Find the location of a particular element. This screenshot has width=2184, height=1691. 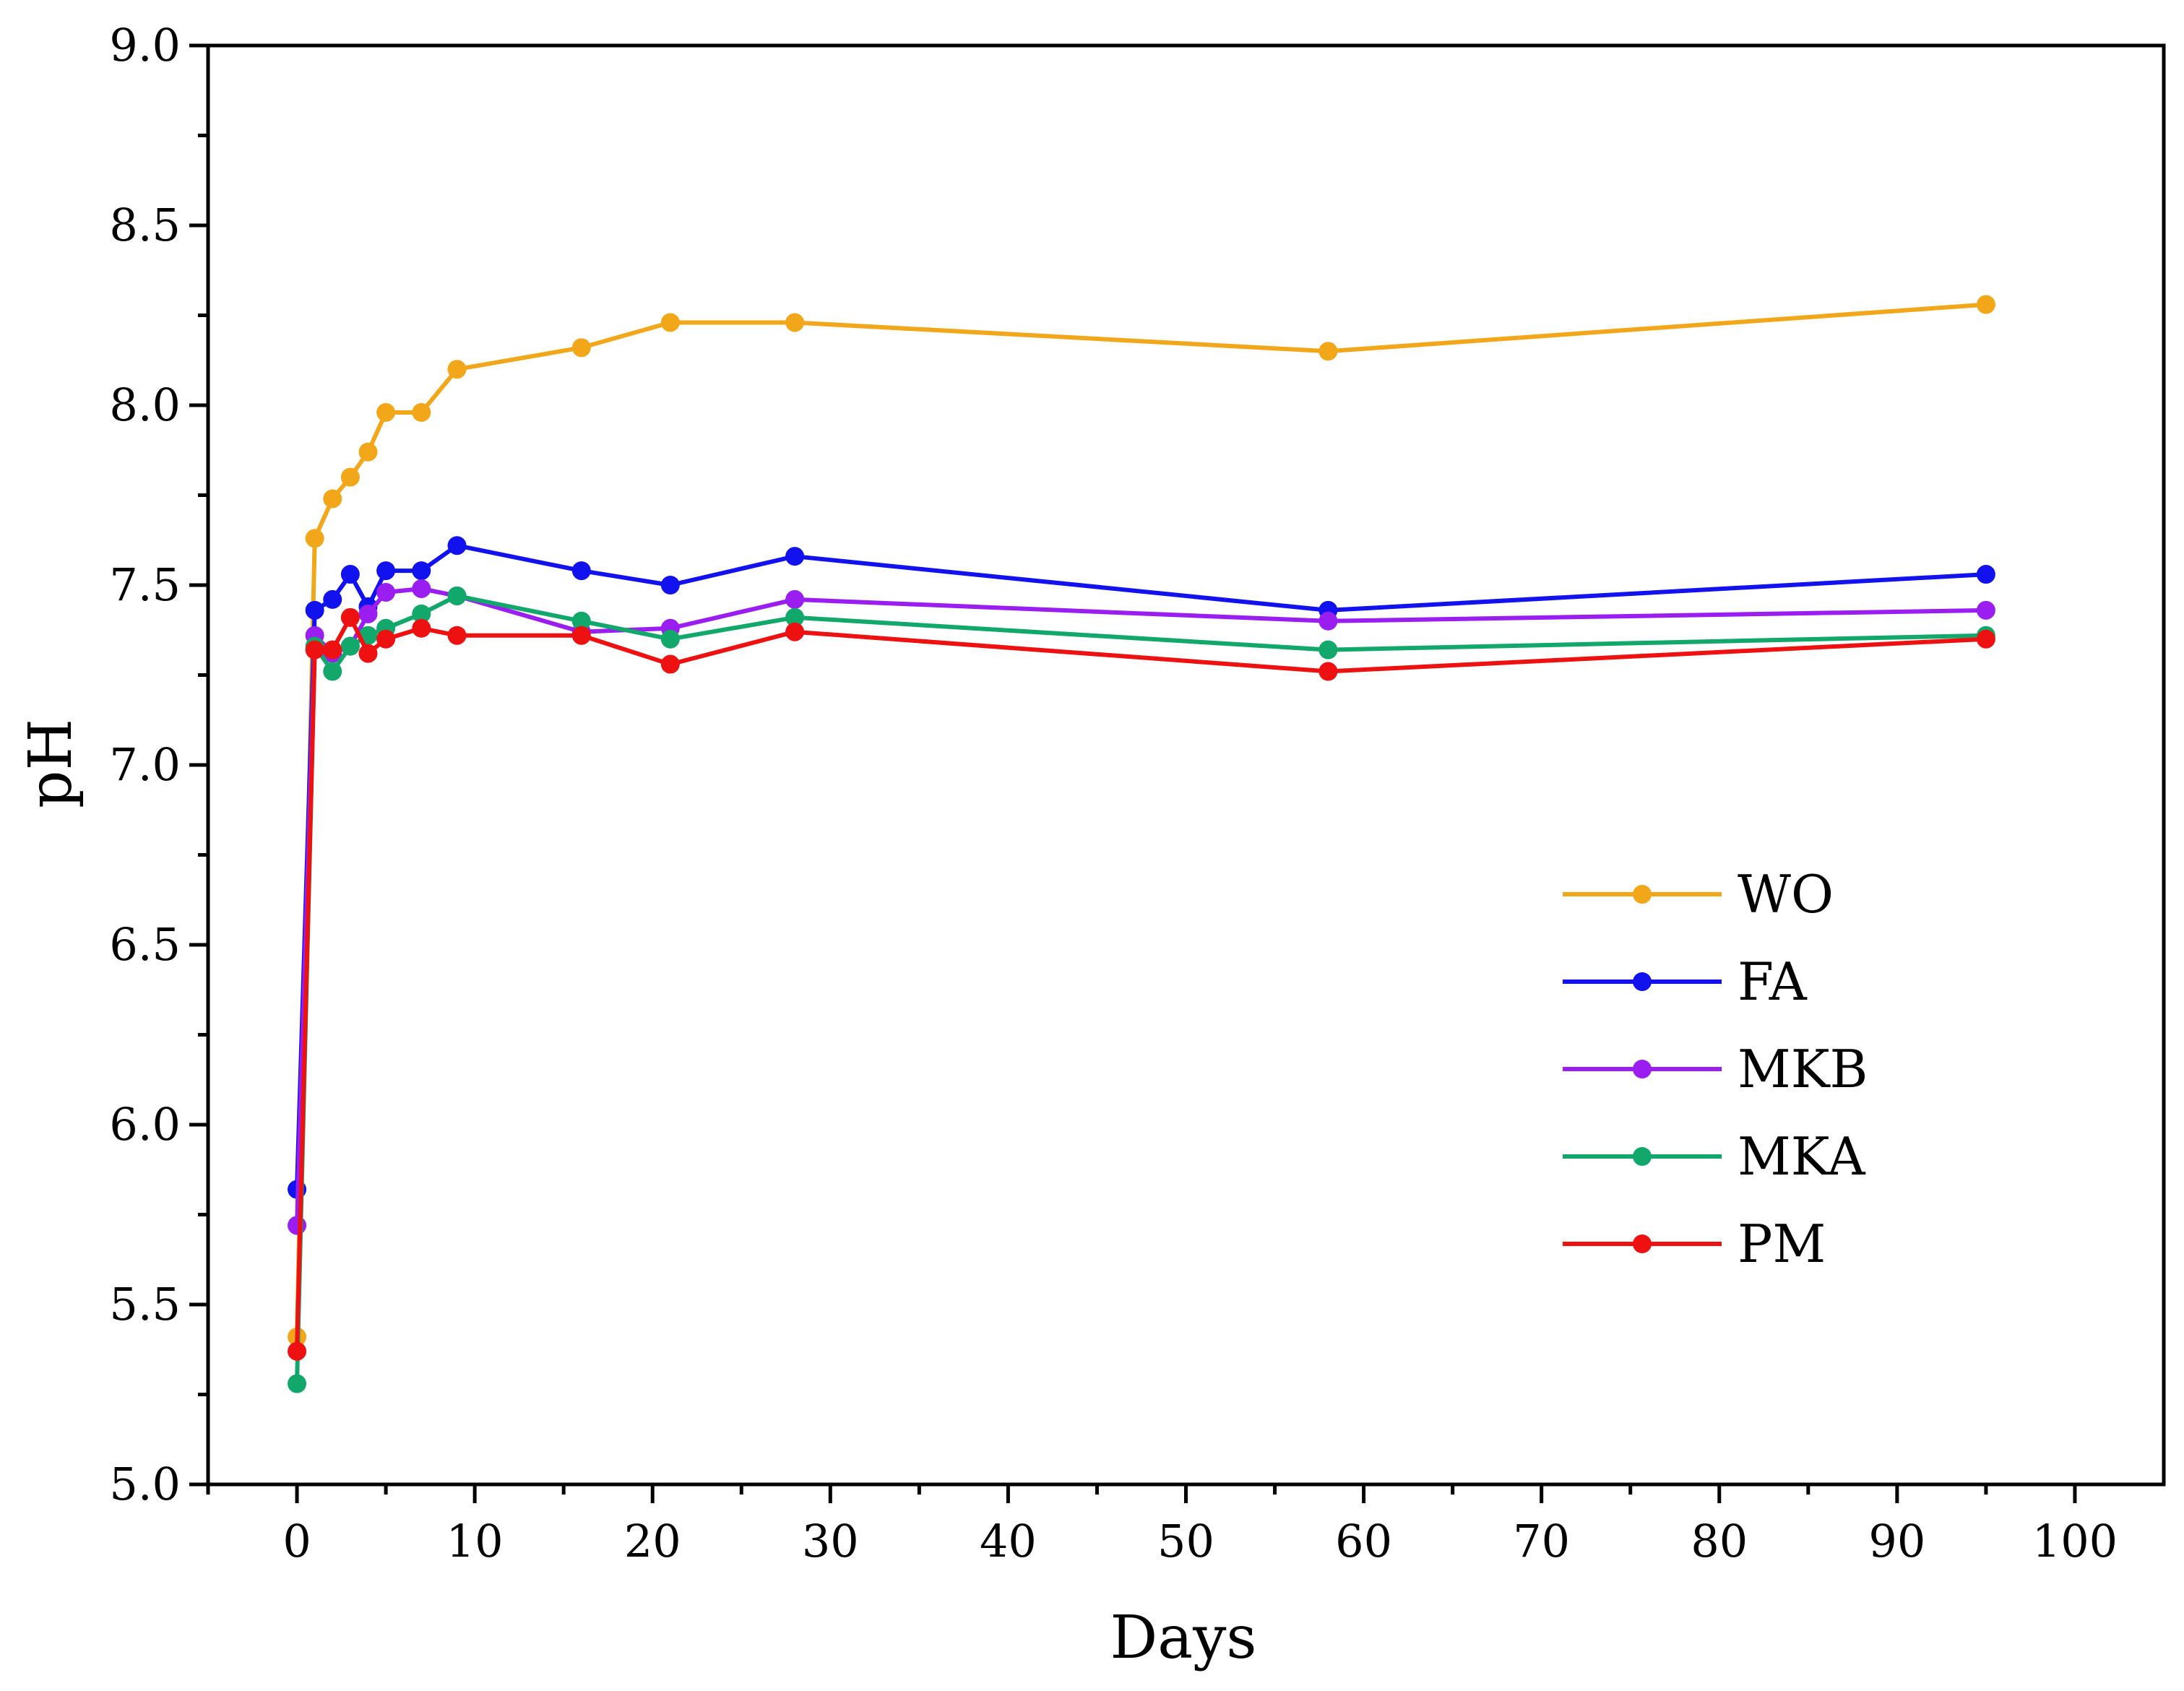

legend-item-wo: WO is located at coordinates (1698, 894).